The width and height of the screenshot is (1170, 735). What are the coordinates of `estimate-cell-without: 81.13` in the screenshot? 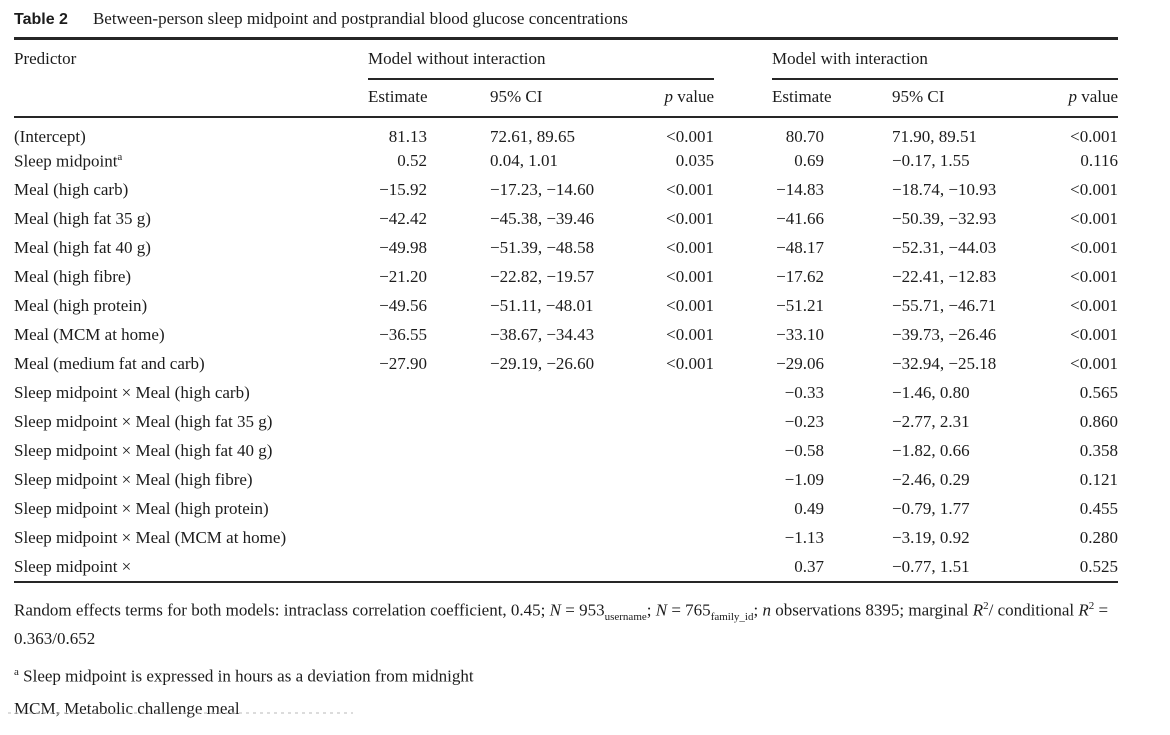 It's located at (407, 136).